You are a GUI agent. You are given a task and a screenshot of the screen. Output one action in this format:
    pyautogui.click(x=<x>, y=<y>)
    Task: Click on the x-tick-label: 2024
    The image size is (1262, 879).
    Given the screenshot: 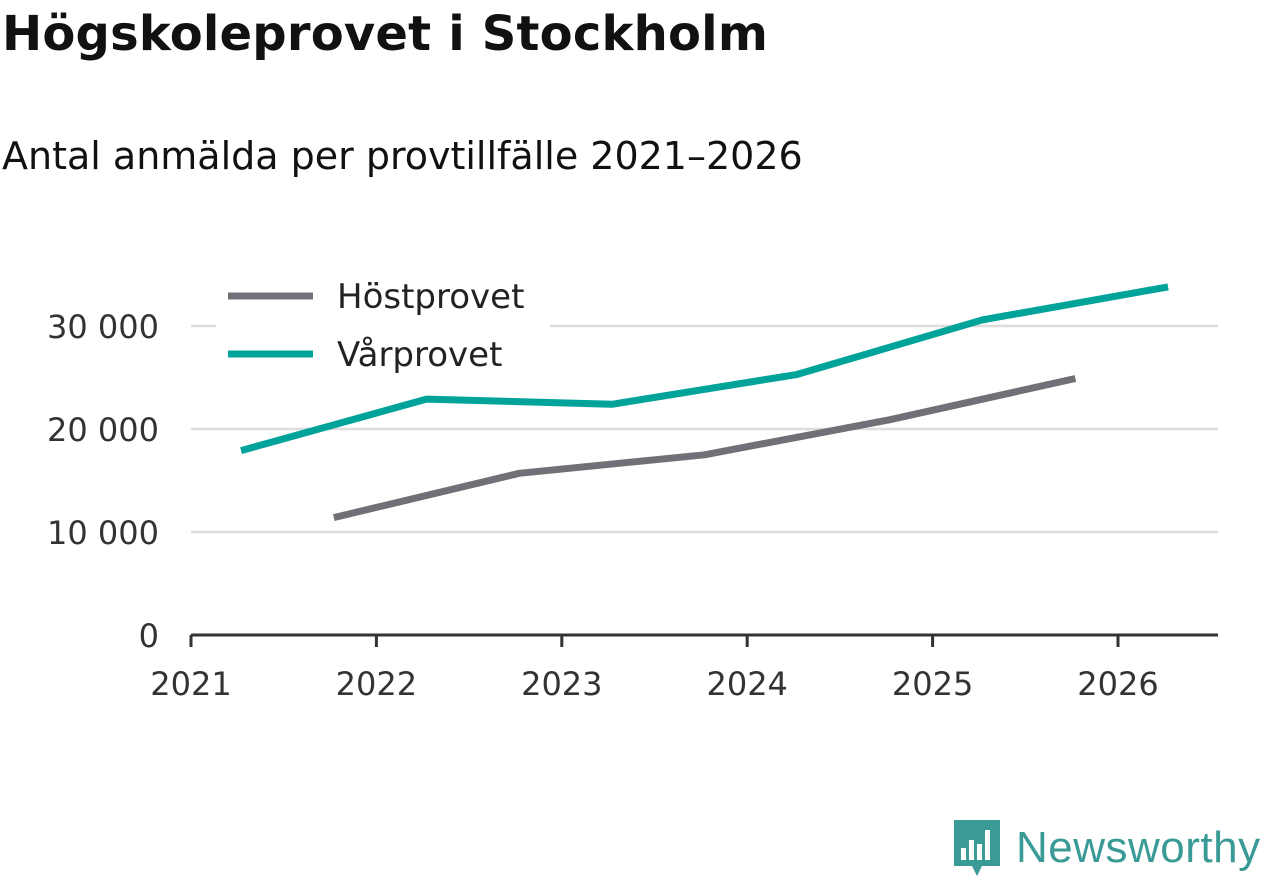 What is the action you would take?
    pyautogui.click(x=746, y=684)
    